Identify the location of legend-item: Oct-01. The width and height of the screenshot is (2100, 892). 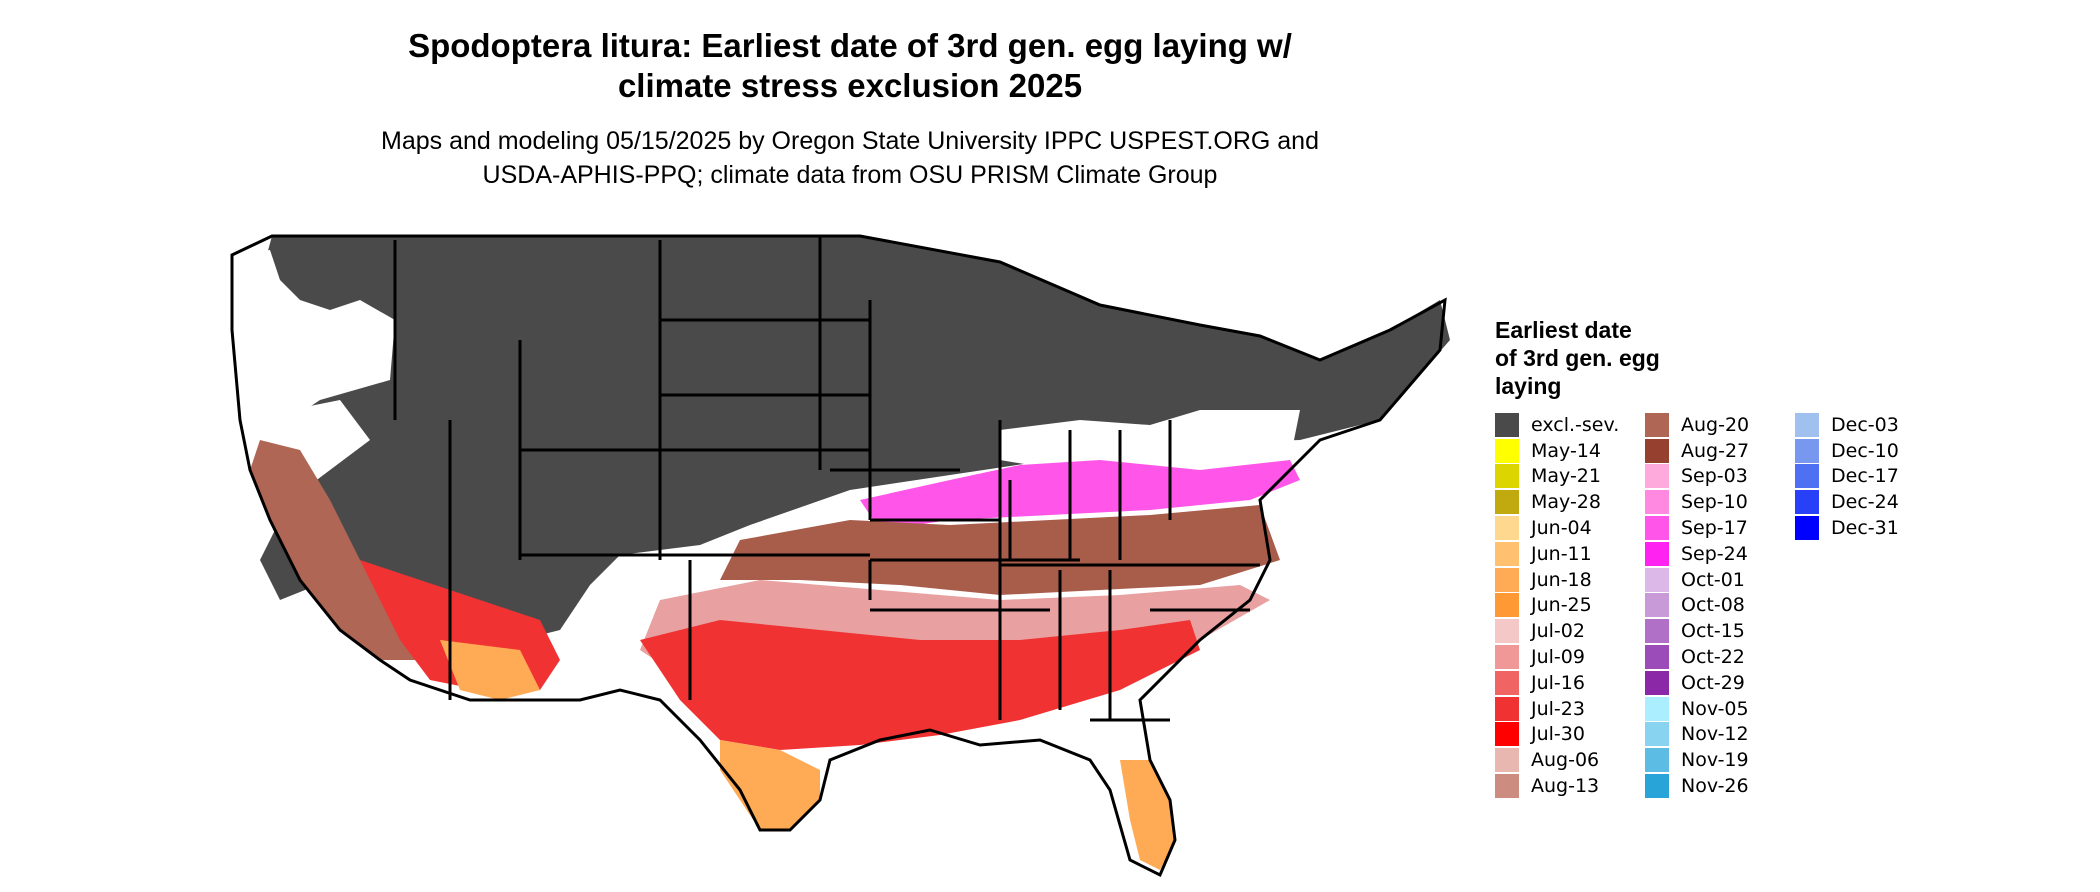
(1720, 580).